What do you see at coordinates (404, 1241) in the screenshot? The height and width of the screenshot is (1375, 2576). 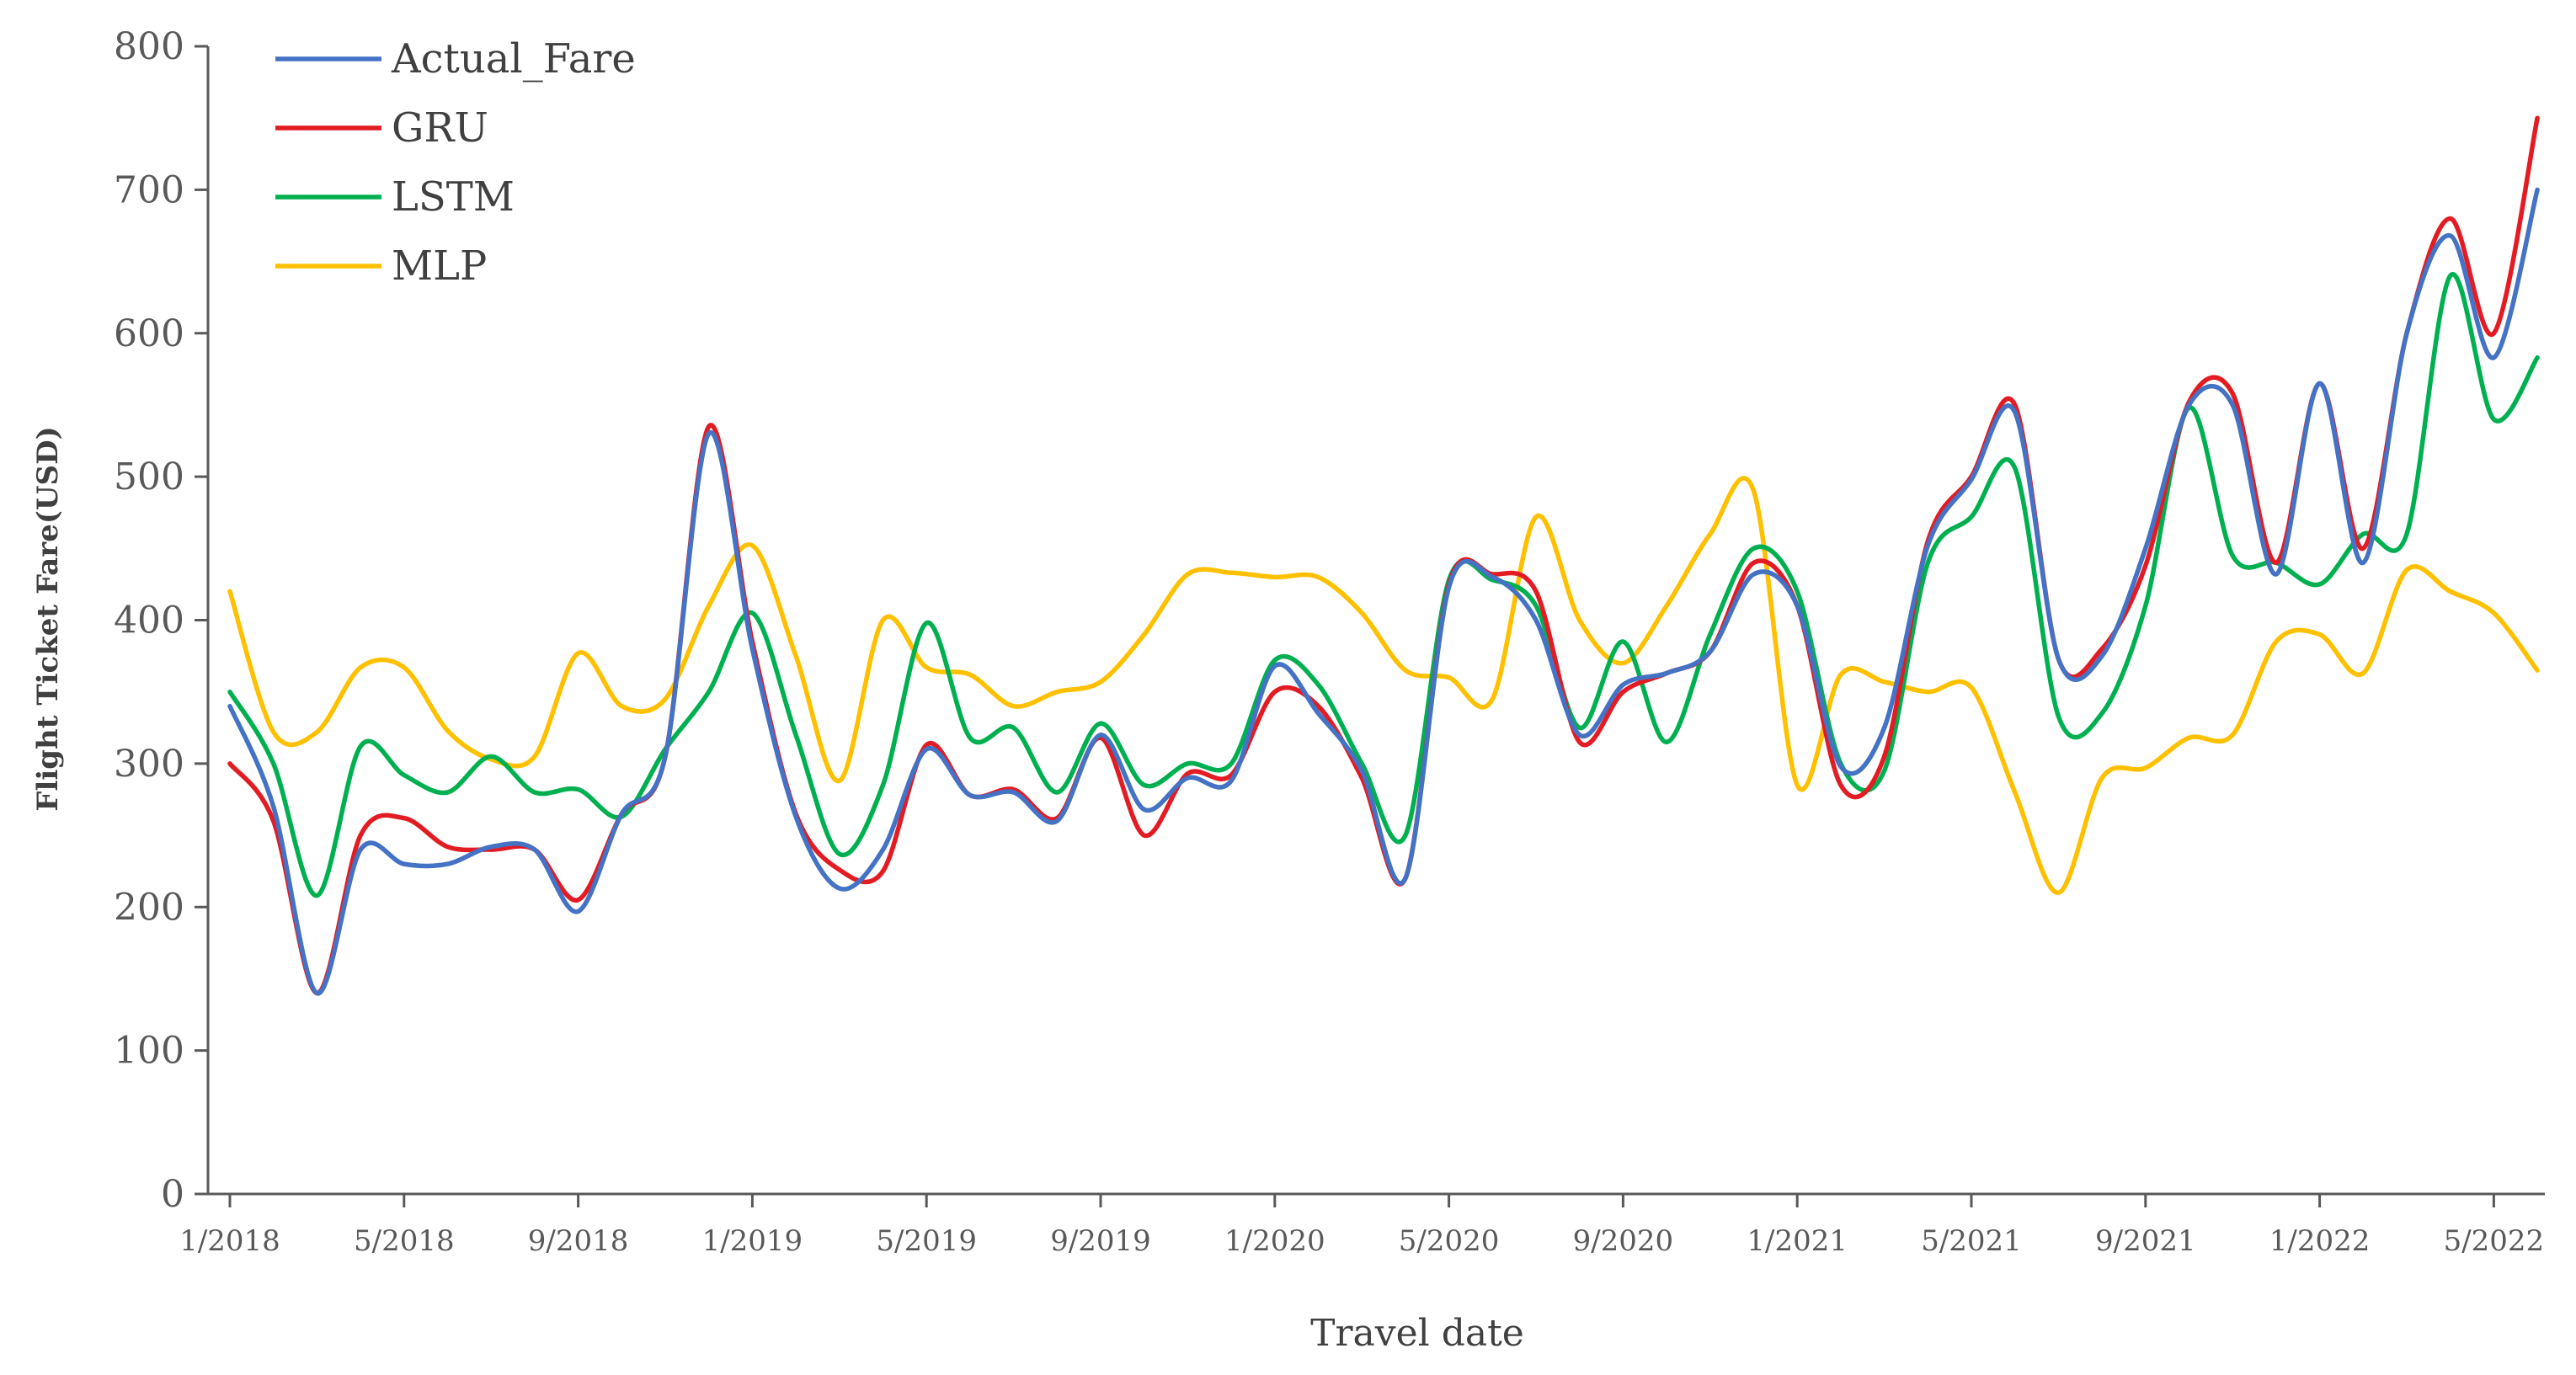 I see `x-tick-label: 5/2018` at bounding box center [404, 1241].